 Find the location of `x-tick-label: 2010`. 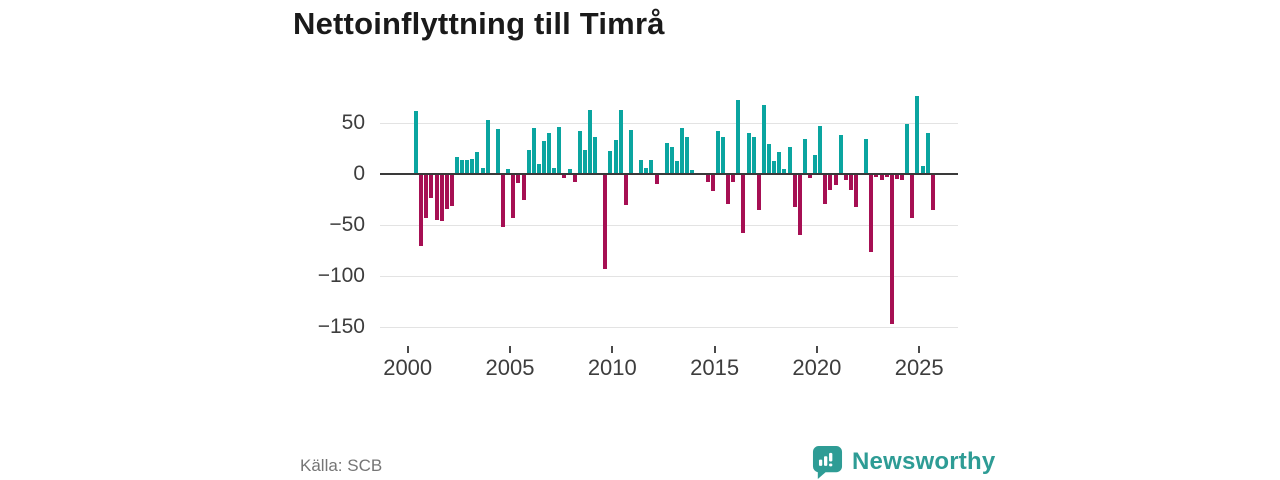

x-tick-label: 2010 is located at coordinates (612, 367).